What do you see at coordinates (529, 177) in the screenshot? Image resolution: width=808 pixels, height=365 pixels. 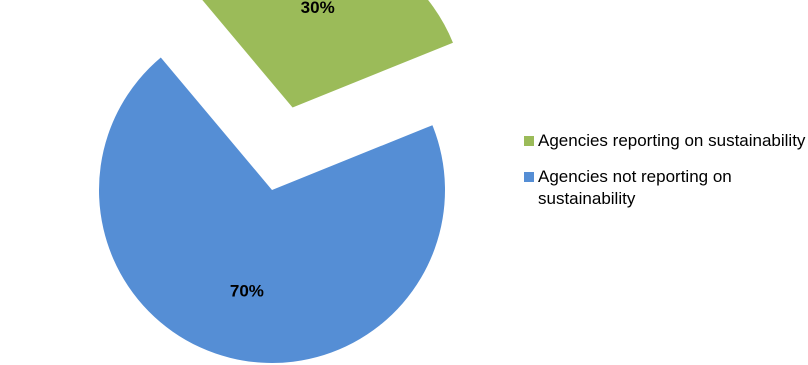 I see `legend-swatch-not-reporting` at bounding box center [529, 177].